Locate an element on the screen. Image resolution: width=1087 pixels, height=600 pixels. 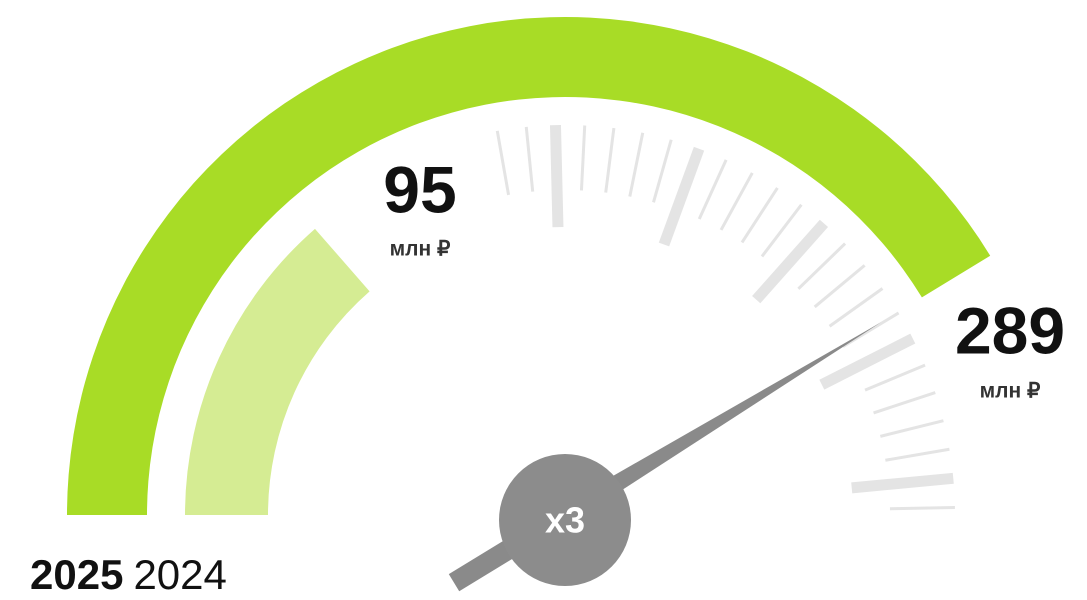
gauge-arc is located at coordinates (277, 372).